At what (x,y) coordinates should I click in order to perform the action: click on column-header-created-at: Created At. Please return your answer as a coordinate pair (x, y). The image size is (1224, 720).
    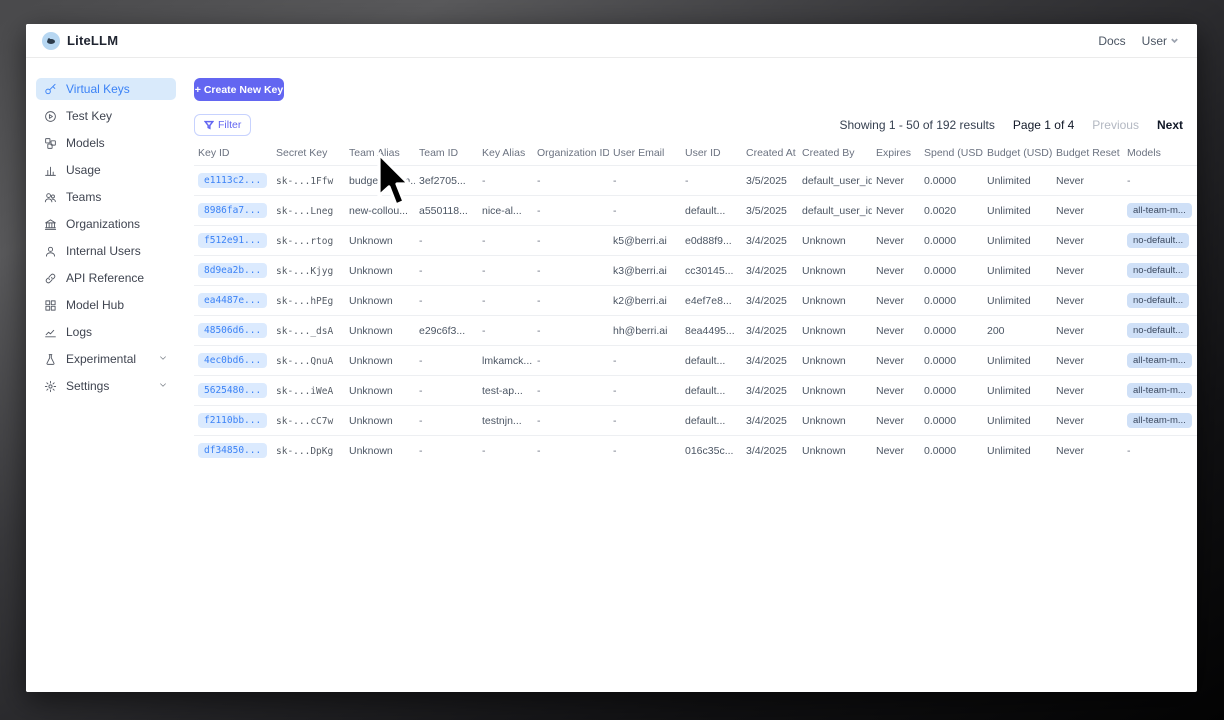
    Looking at the image, I should click on (771, 153).